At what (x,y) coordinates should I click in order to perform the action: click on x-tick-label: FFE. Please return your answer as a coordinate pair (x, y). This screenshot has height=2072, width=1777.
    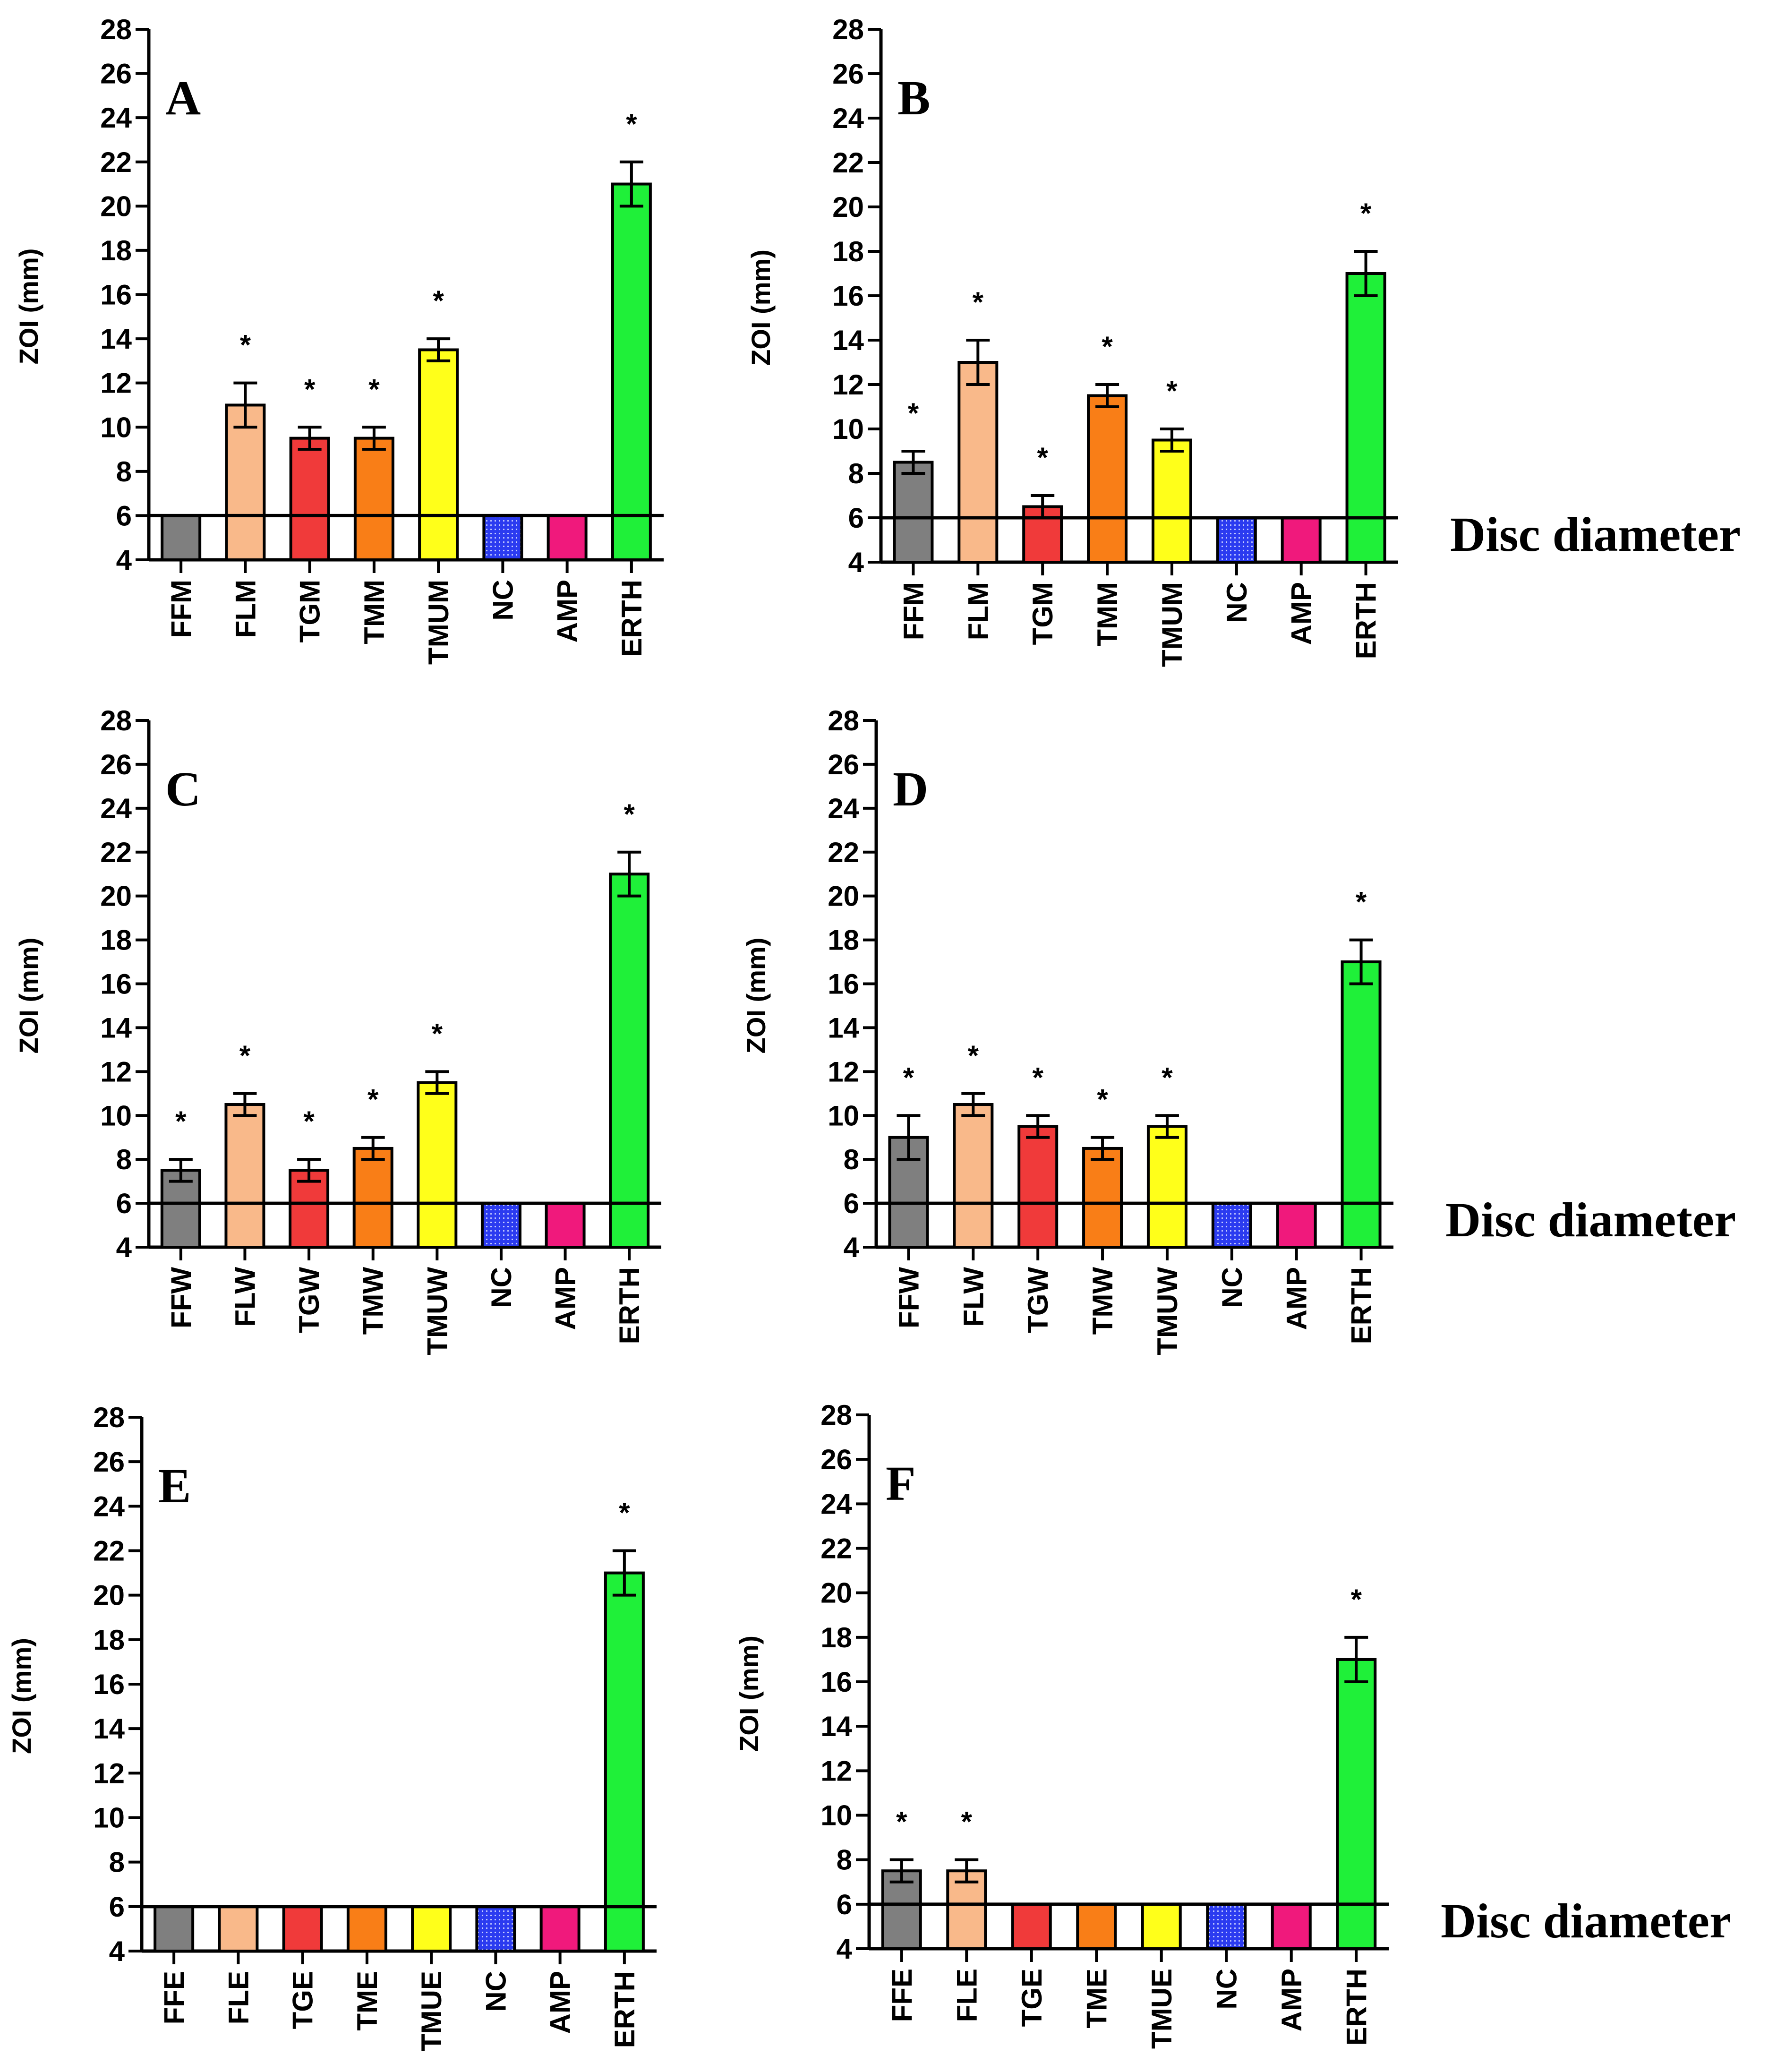
    Looking at the image, I should click on (902, 1995).